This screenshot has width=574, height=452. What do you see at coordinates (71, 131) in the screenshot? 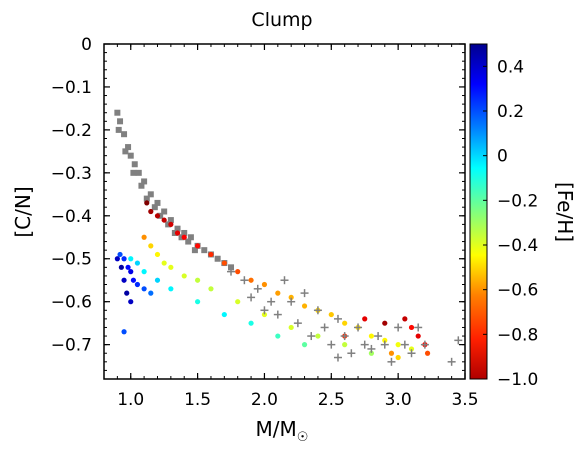
I see `y-tick-label: −0.2` at bounding box center [71, 131].